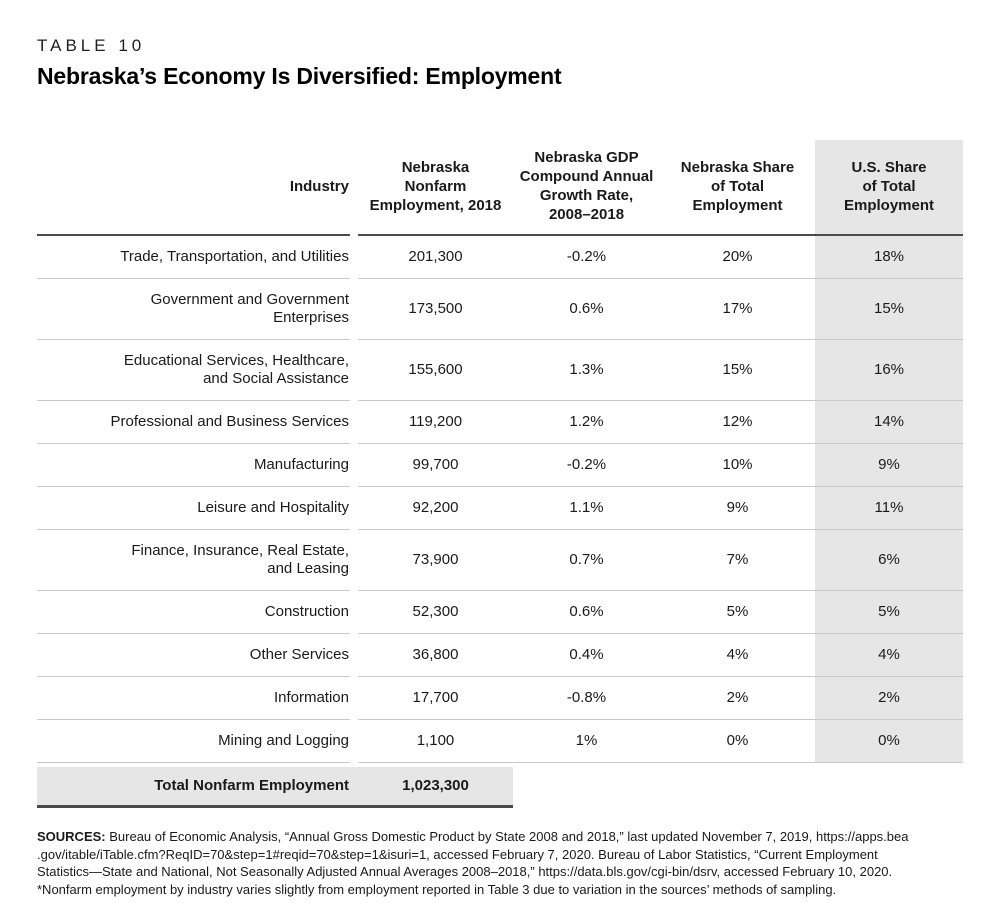  I want to click on industry-cell: Construction, so click(193, 612).